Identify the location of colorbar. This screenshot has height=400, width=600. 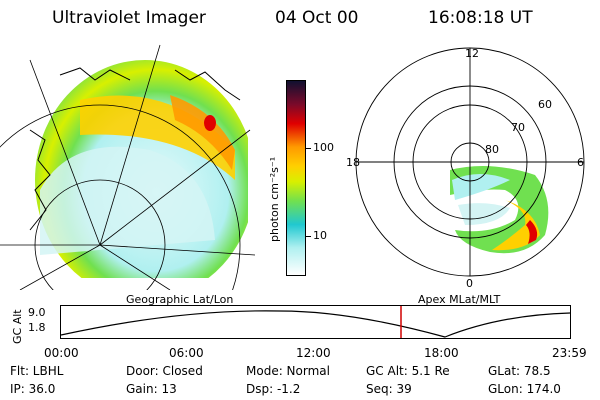
(296, 178).